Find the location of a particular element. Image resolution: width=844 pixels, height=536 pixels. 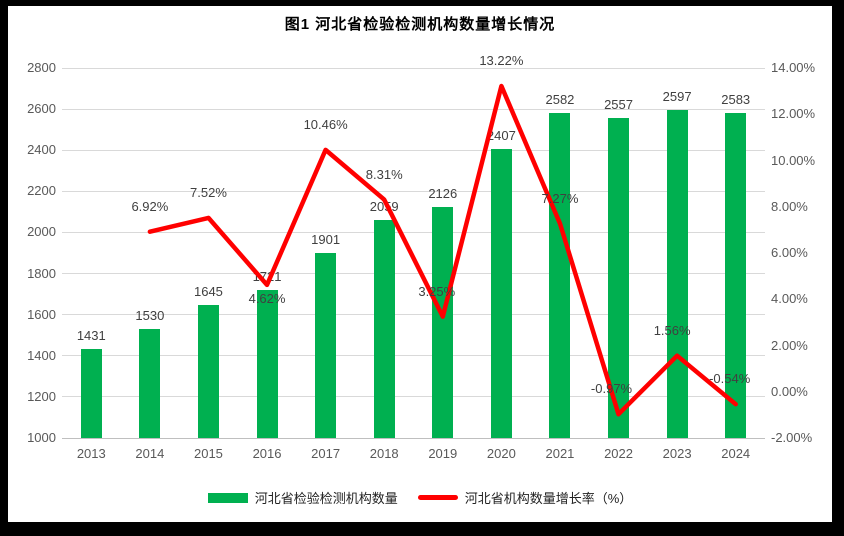

line-series-swatch-icon is located at coordinates (437, 497).